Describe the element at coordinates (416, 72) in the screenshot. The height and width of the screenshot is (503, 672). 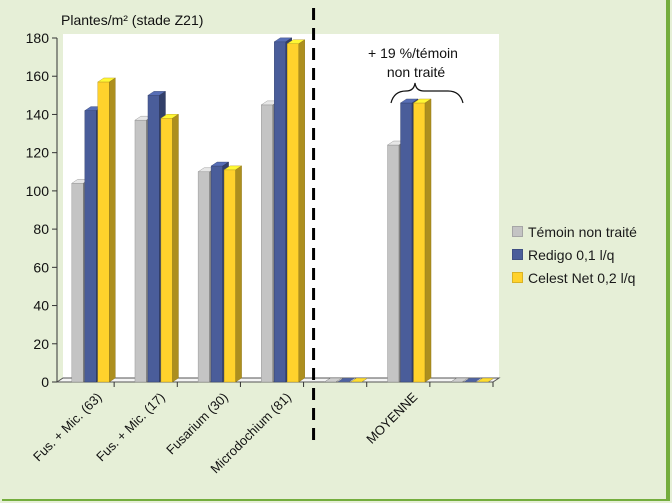
I see `annotation-line-2: non traité` at that location.